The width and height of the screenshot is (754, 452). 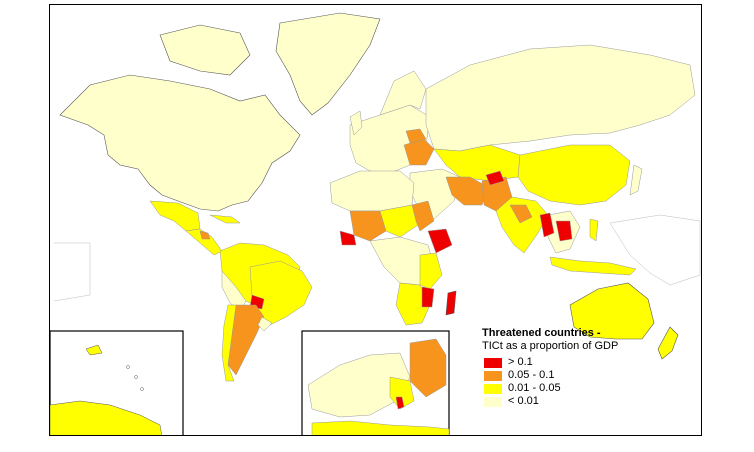 What do you see at coordinates (106, 417) in the screenshot?
I see `inset-caribbean-land` at bounding box center [106, 417].